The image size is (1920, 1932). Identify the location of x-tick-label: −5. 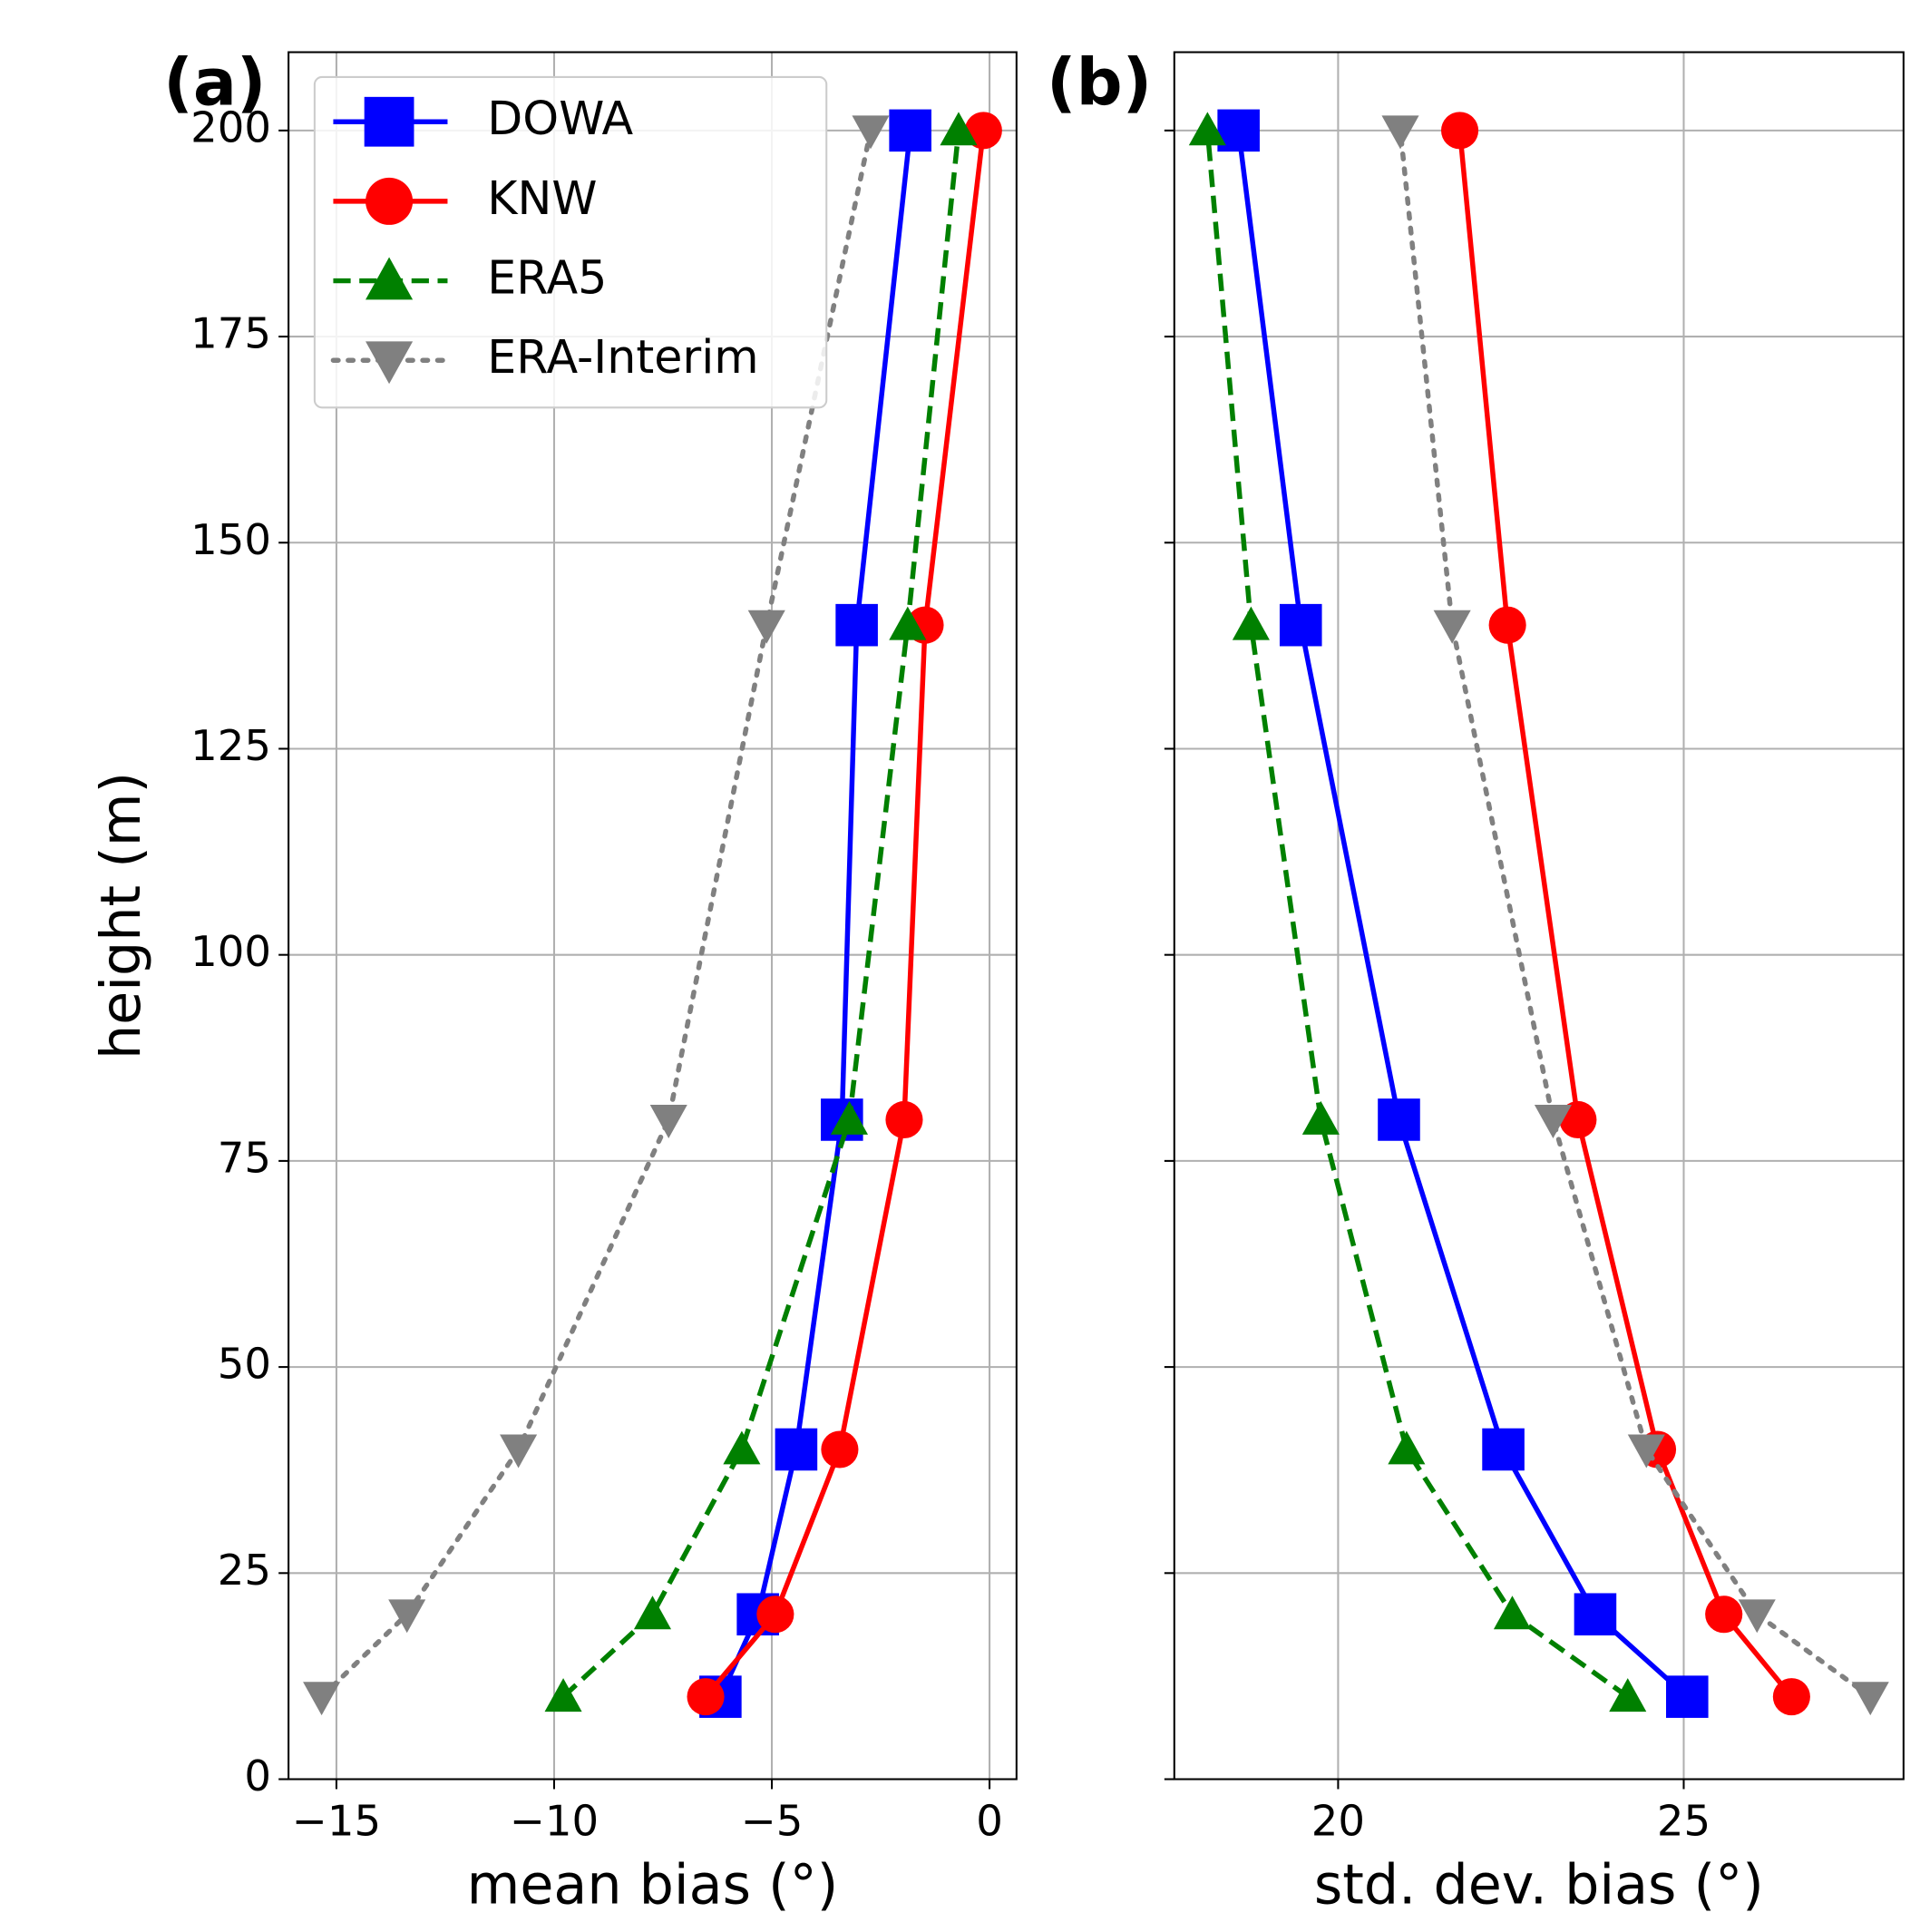
(772, 1820).